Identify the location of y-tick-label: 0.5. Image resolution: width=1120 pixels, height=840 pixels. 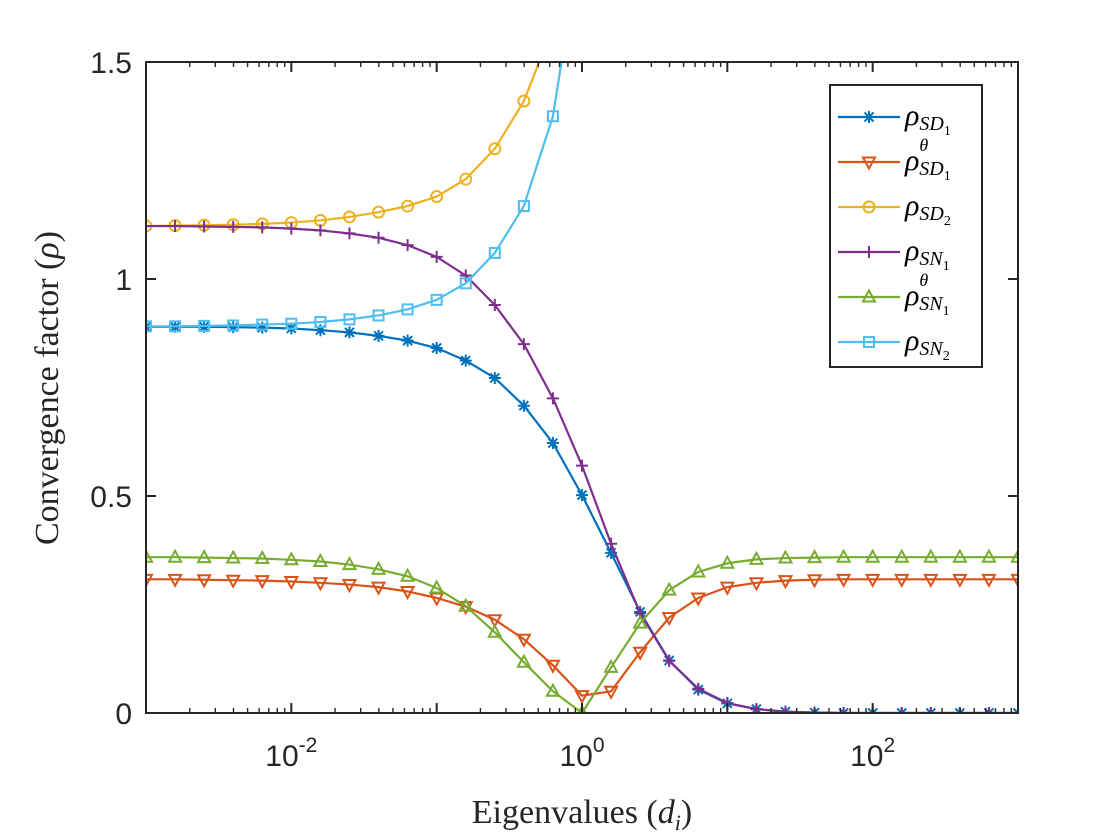
(111, 497).